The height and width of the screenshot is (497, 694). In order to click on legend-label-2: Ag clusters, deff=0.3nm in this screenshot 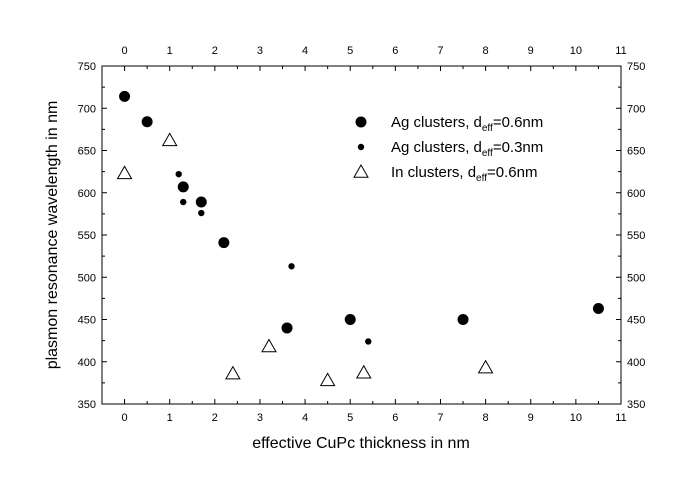, I will do `click(467, 149)`.